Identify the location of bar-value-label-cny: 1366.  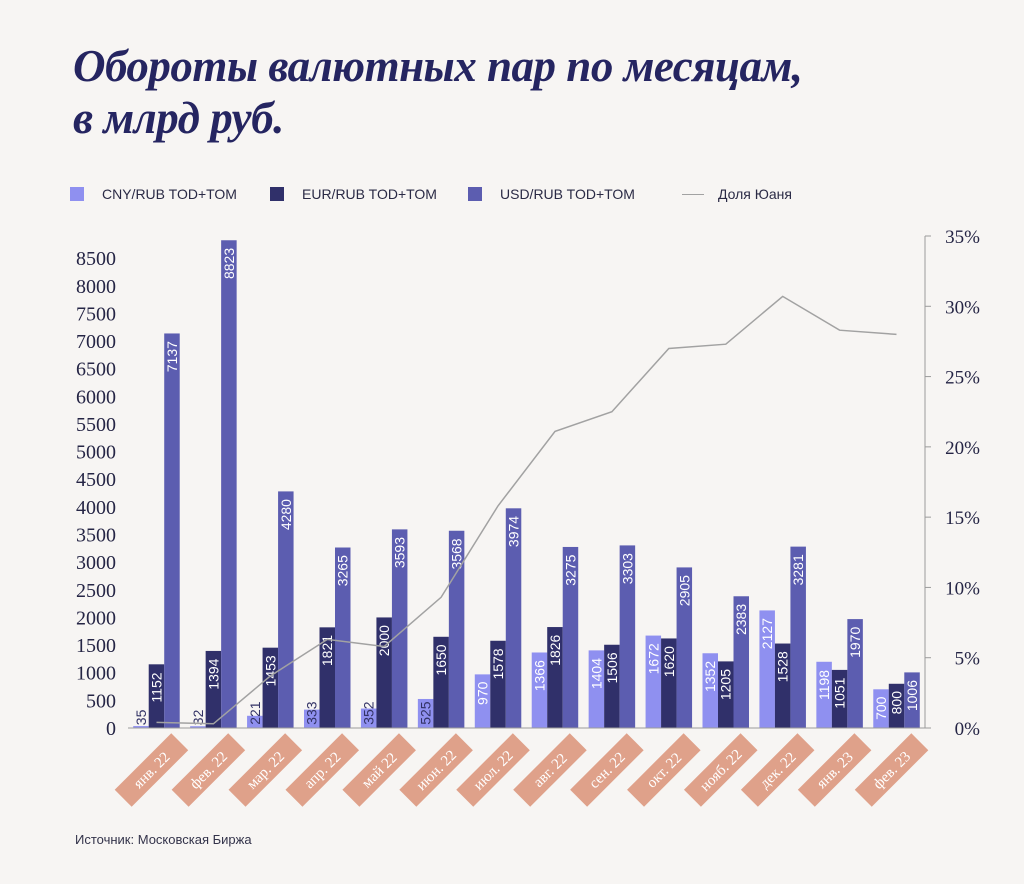
(539, 675).